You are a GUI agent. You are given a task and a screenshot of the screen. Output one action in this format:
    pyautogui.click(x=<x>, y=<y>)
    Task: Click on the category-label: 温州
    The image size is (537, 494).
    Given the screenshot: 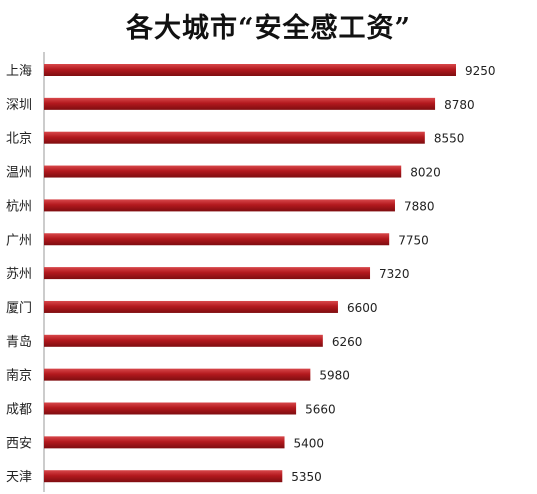 What is the action you would take?
    pyautogui.click(x=19, y=173)
    